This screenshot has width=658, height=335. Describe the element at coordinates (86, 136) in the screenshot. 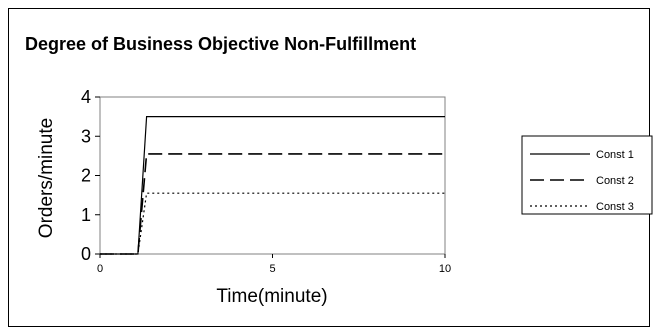

I see `y-tick-label: 3` at that location.